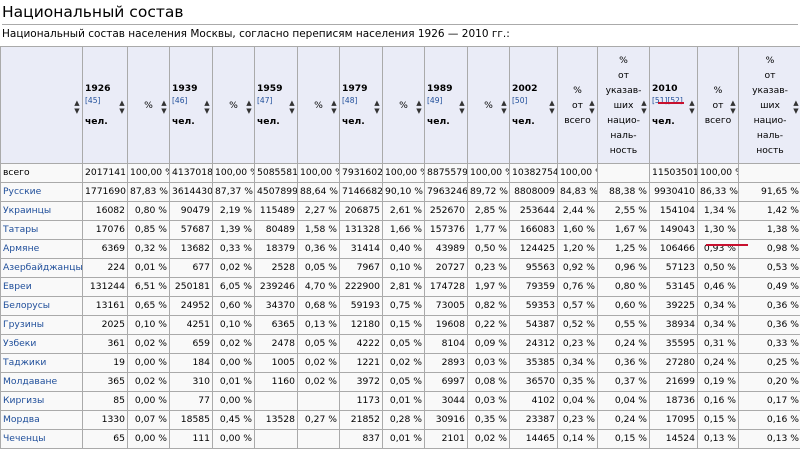 Image resolution: width=800 pixels, height=449 pixels. I want to click on nationality-link: Грузины, so click(23, 324).